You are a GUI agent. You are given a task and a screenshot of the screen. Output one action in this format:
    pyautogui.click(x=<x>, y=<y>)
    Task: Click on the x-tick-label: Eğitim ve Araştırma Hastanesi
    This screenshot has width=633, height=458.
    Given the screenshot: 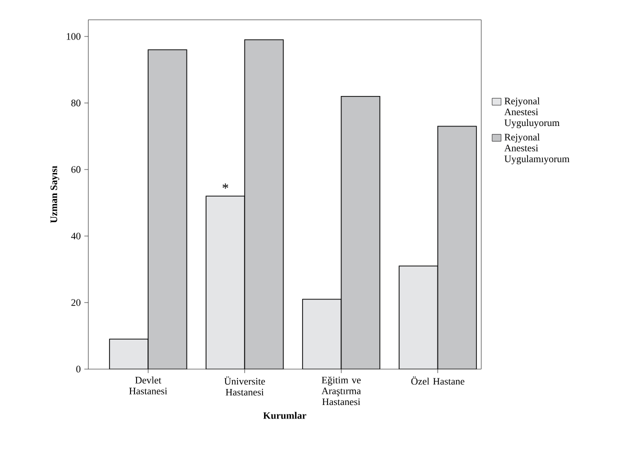 What is the action you would take?
    pyautogui.click(x=341, y=390)
    